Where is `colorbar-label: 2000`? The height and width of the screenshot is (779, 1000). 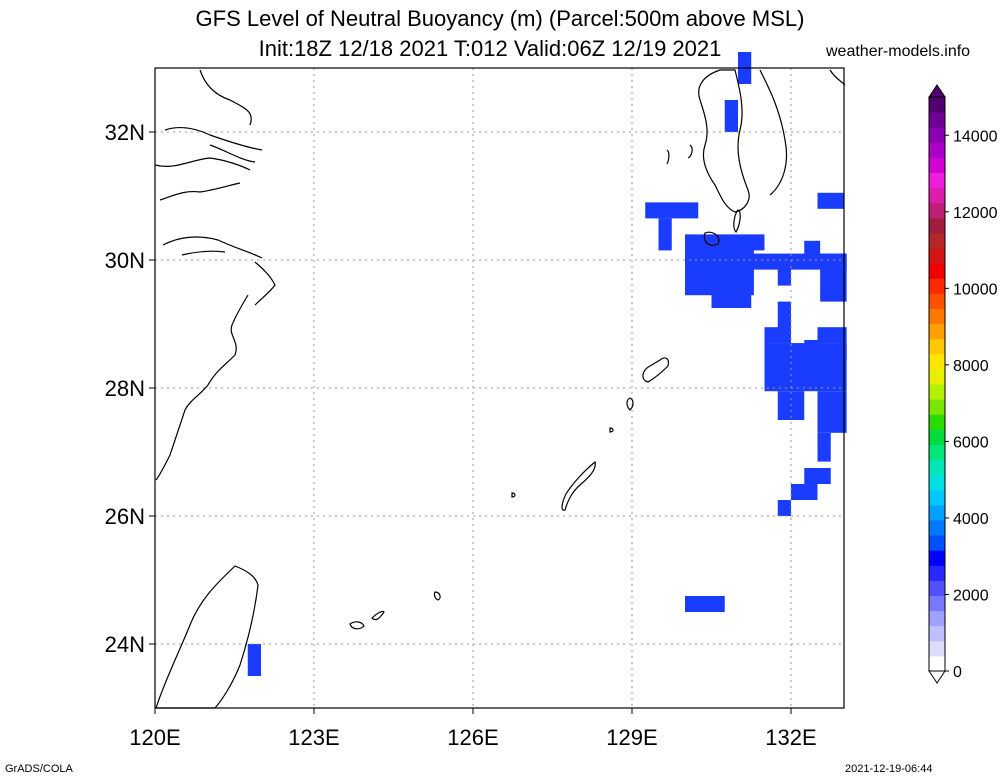
colorbar-label: 2000 is located at coordinates (971, 595).